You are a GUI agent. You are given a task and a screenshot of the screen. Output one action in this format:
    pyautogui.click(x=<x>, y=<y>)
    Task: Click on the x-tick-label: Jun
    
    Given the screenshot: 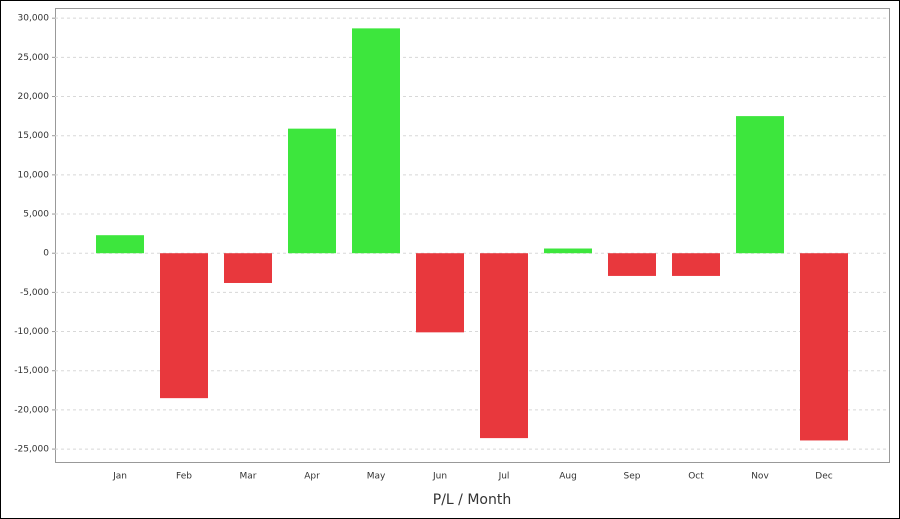 What is the action you would take?
    pyautogui.click(x=439, y=477)
    